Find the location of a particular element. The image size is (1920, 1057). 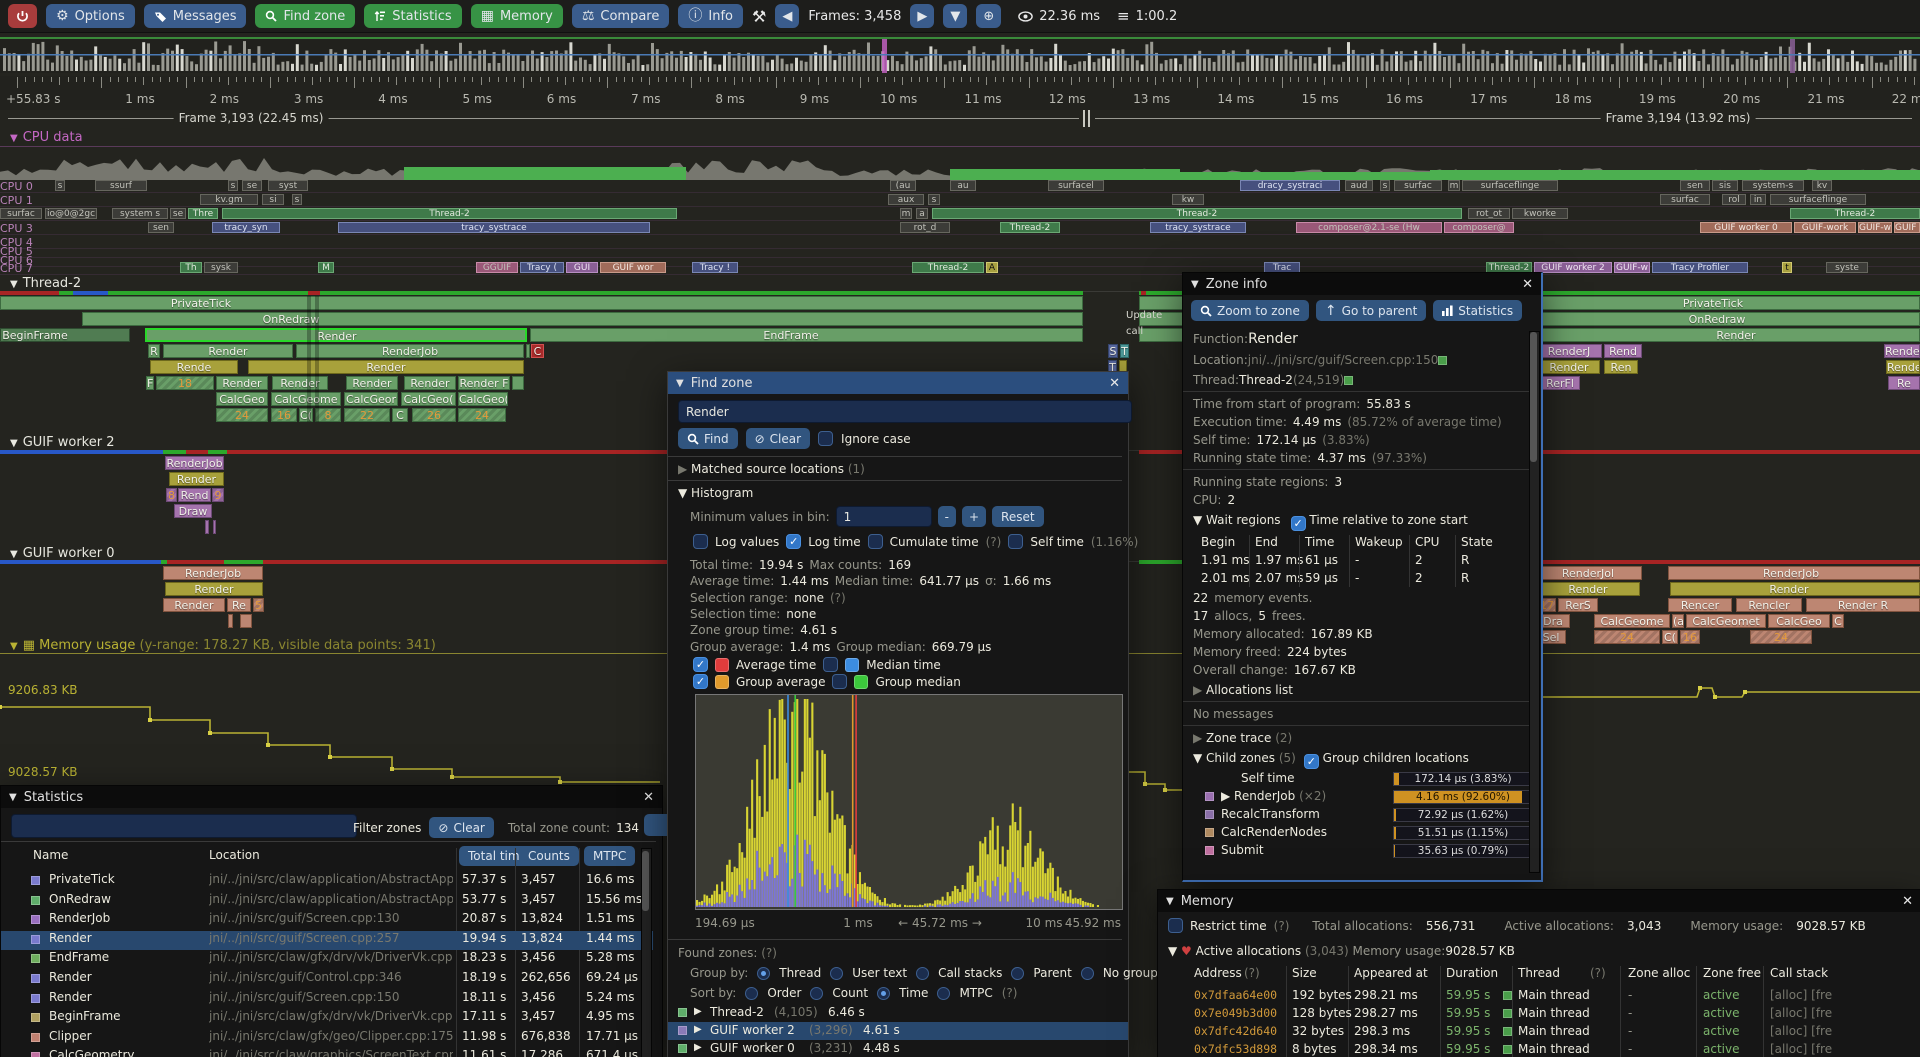

timeline-zone: 18 is located at coordinates (185, 383).